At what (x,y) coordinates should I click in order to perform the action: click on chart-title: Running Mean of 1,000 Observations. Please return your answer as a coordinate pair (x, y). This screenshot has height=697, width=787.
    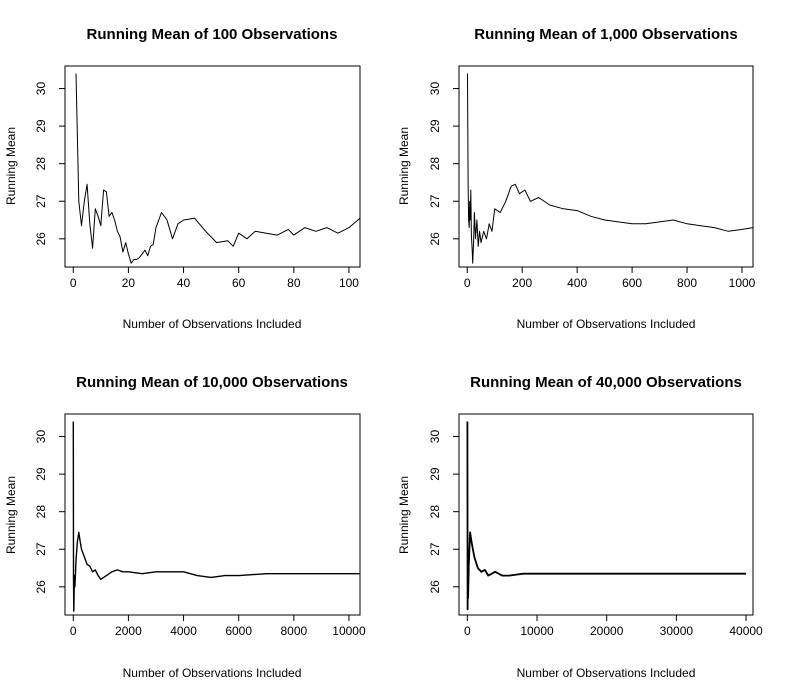
    Looking at the image, I should click on (605, 34).